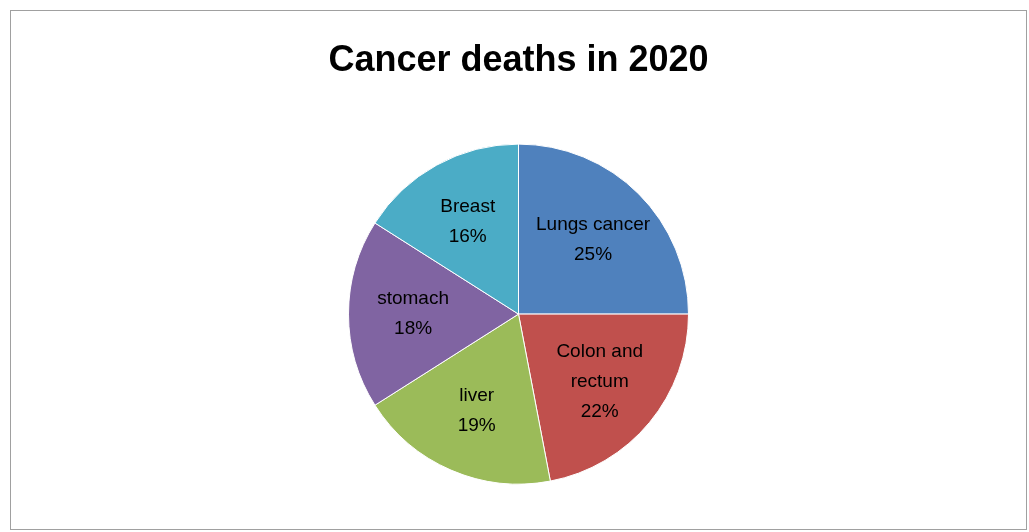 This screenshot has height=532, width=1029. What do you see at coordinates (518, 58) in the screenshot?
I see `chart-title: Cancer deaths in 2020` at bounding box center [518, 58].